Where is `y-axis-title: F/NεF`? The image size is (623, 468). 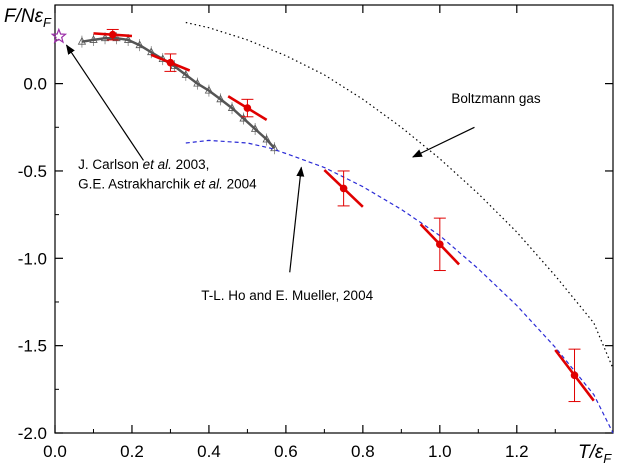 y-axis-title: F/NεF is located at coordinates (28, 18).